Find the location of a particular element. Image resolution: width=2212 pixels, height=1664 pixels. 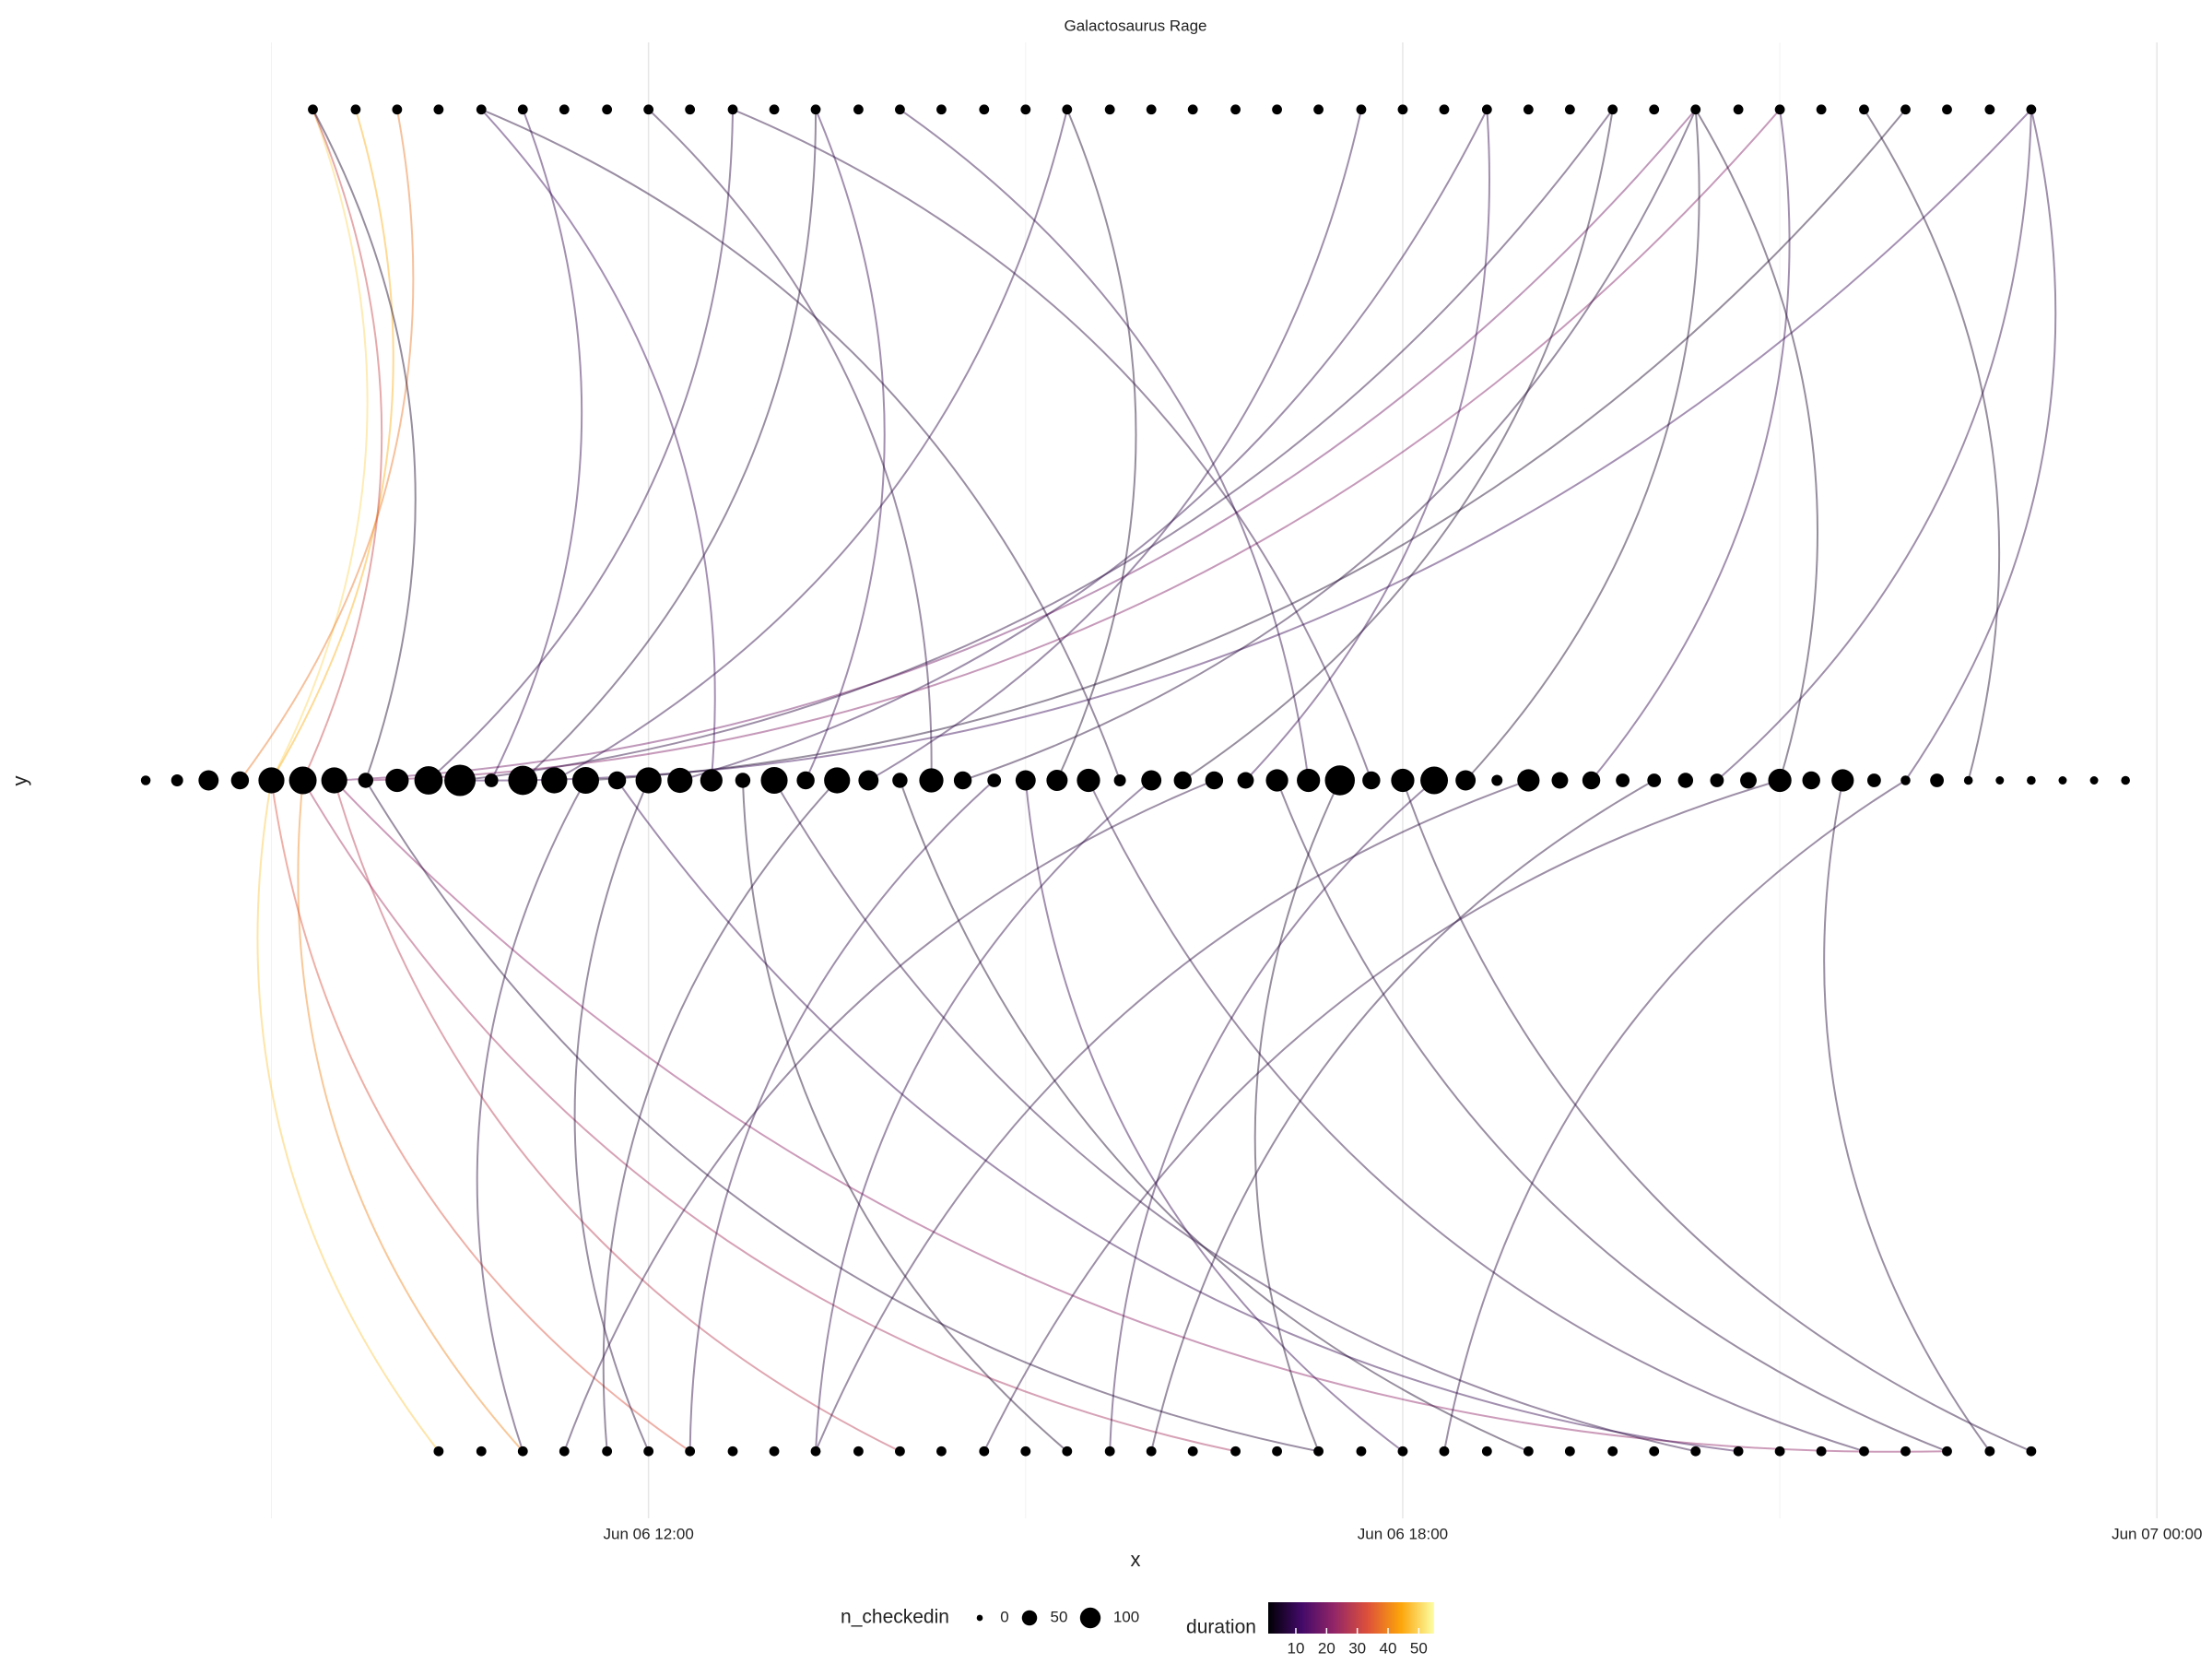

colorbar-tick-label: 50 is located at coordinates (1419, 1648).